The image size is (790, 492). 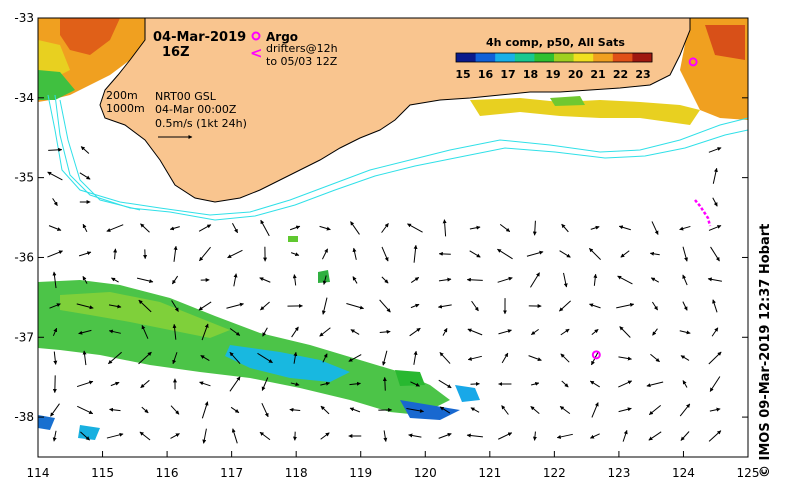 What do you see at coordinates (46, 422) in the screenshot?
I see `sst-sw-patch` at bounding box center [46, 422].